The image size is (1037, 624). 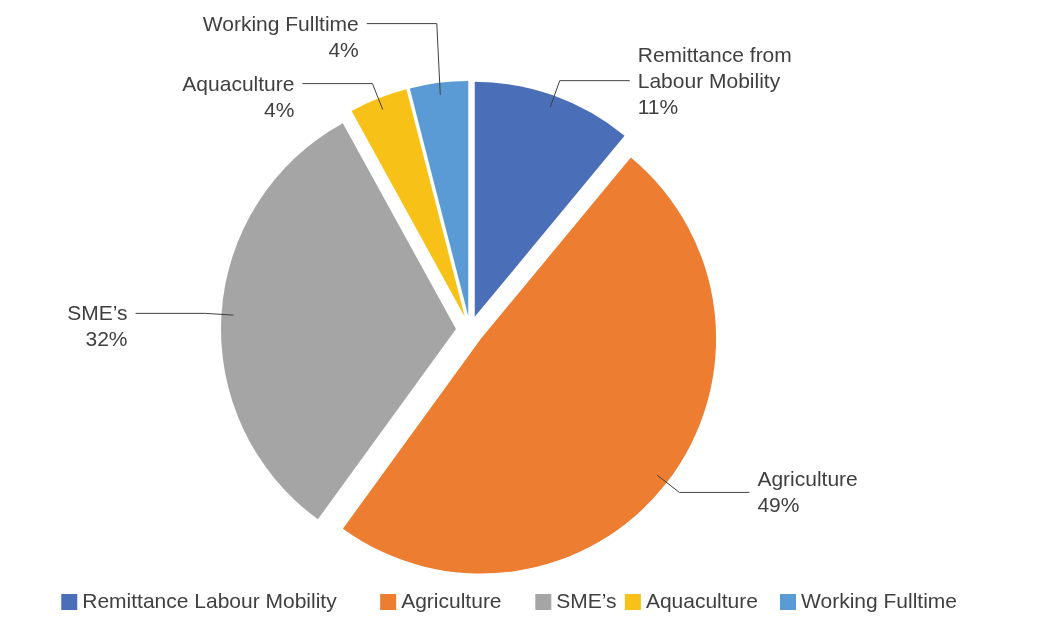 What do you see at coordinates (879, 600) in the screenshot?
I see `legend-label: Working Fulltime` at bounding box center [879, 600].